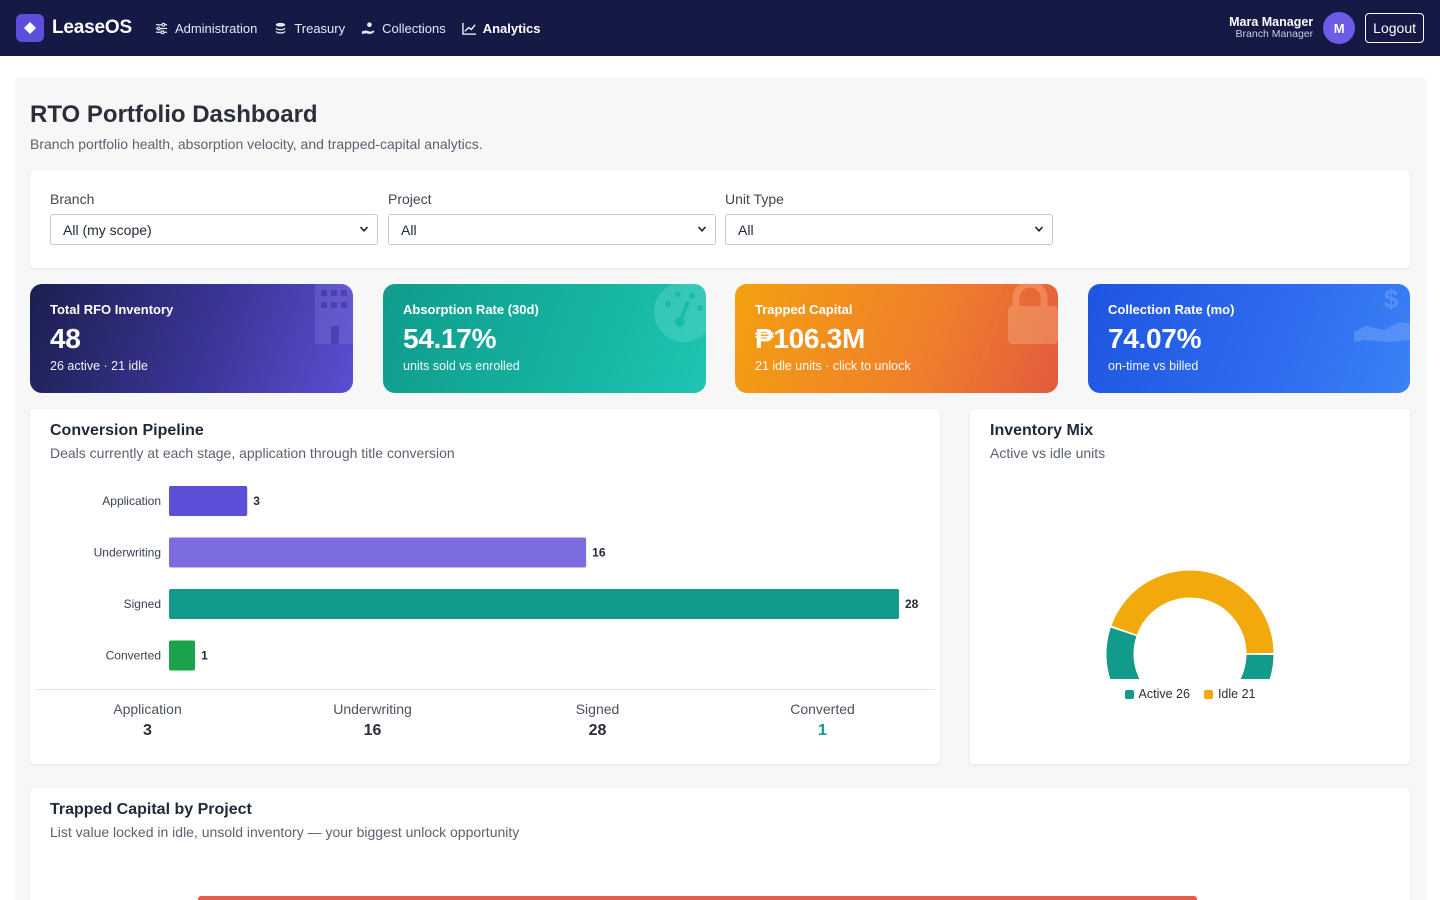 The image size is (1440, 900). Describe the element at coordinates (112, 309) in the screenshot. I see `kpi-label: Total RFO Inventory` at that location.